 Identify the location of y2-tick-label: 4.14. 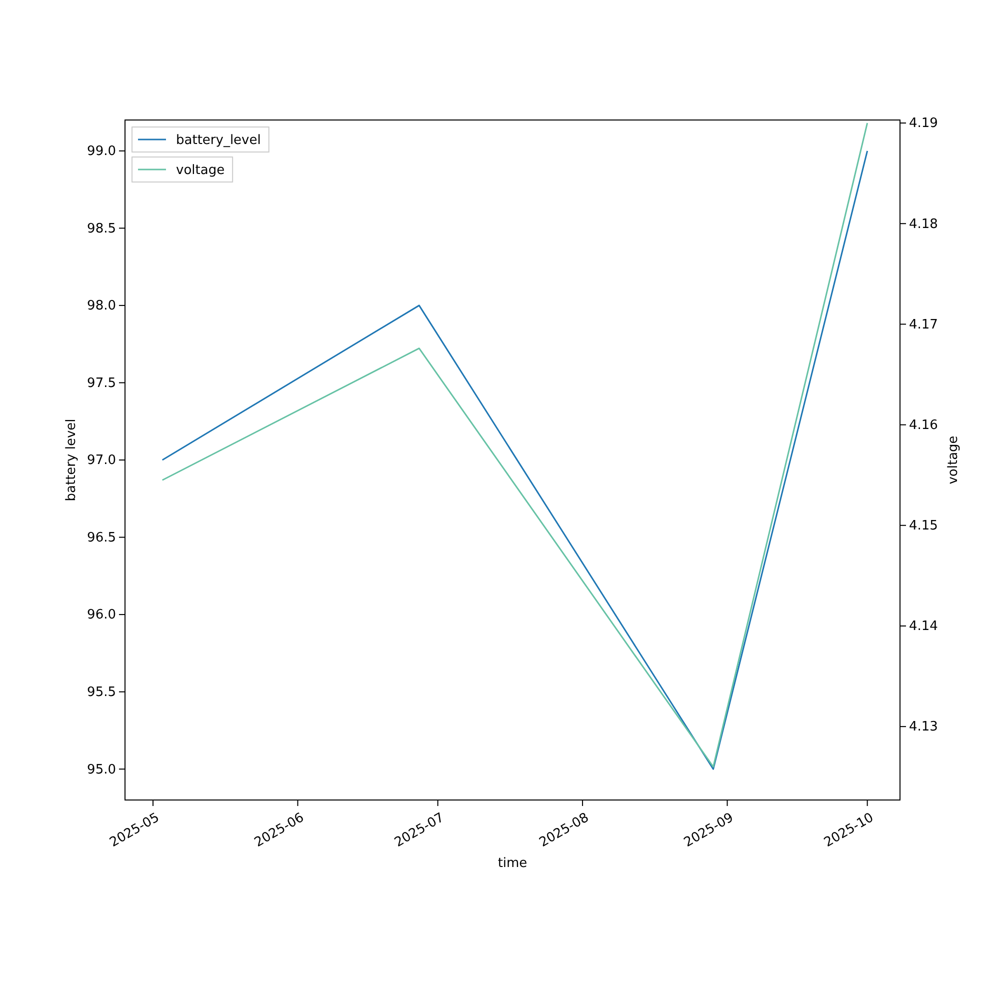
(923, 626).